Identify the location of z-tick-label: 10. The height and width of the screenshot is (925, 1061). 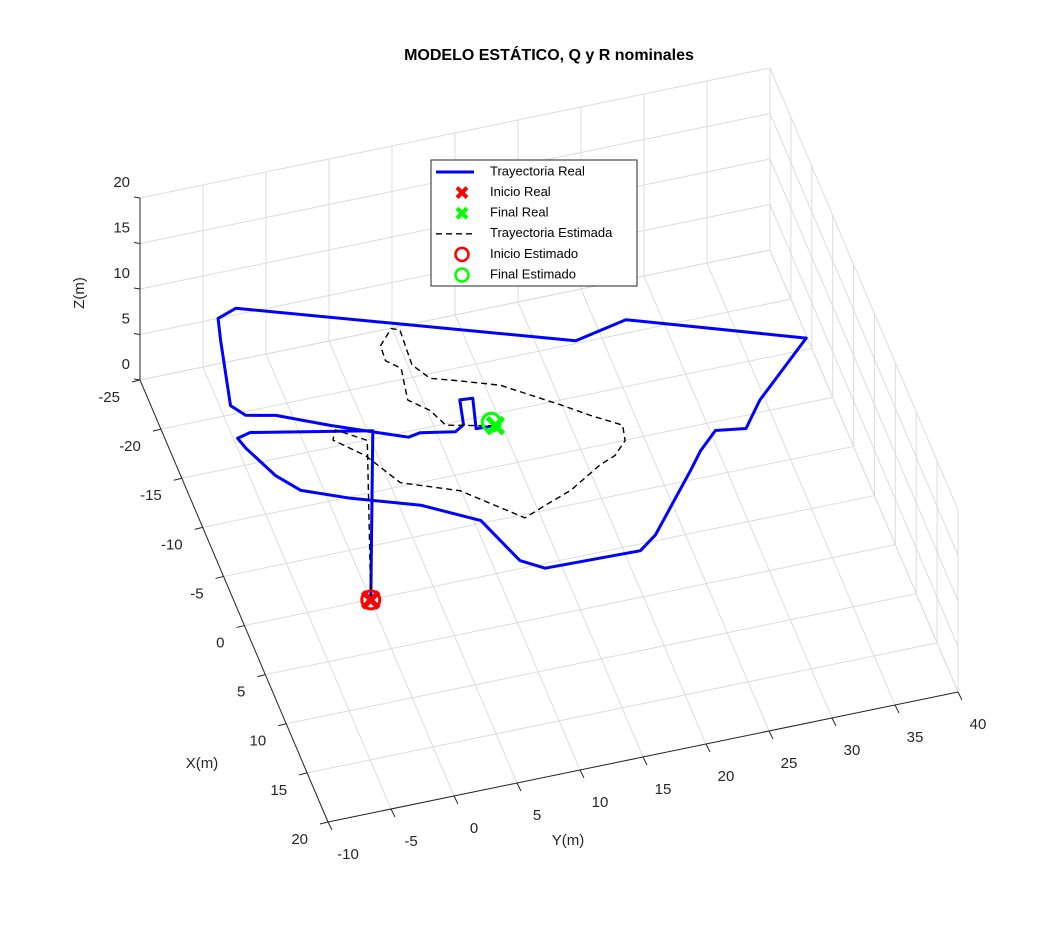
(121, 273).